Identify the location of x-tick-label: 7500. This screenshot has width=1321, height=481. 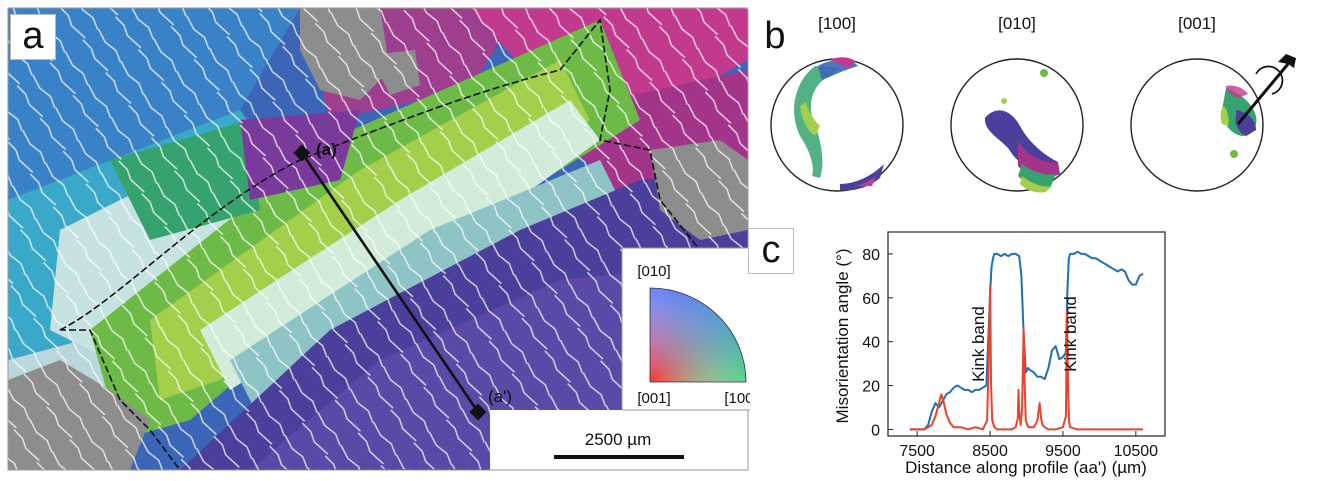
(917, 451).